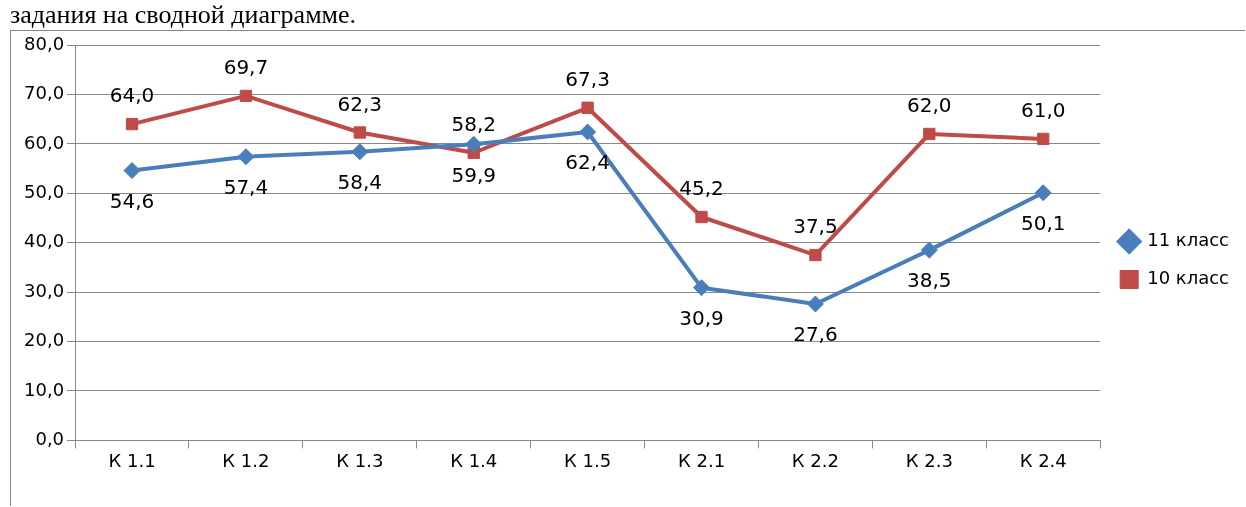 The height and width of the screenshot is (507, 1246). Describe the element at coordinates (246, 67) in the screenshot. I see `data-label: 69,7` at that location.